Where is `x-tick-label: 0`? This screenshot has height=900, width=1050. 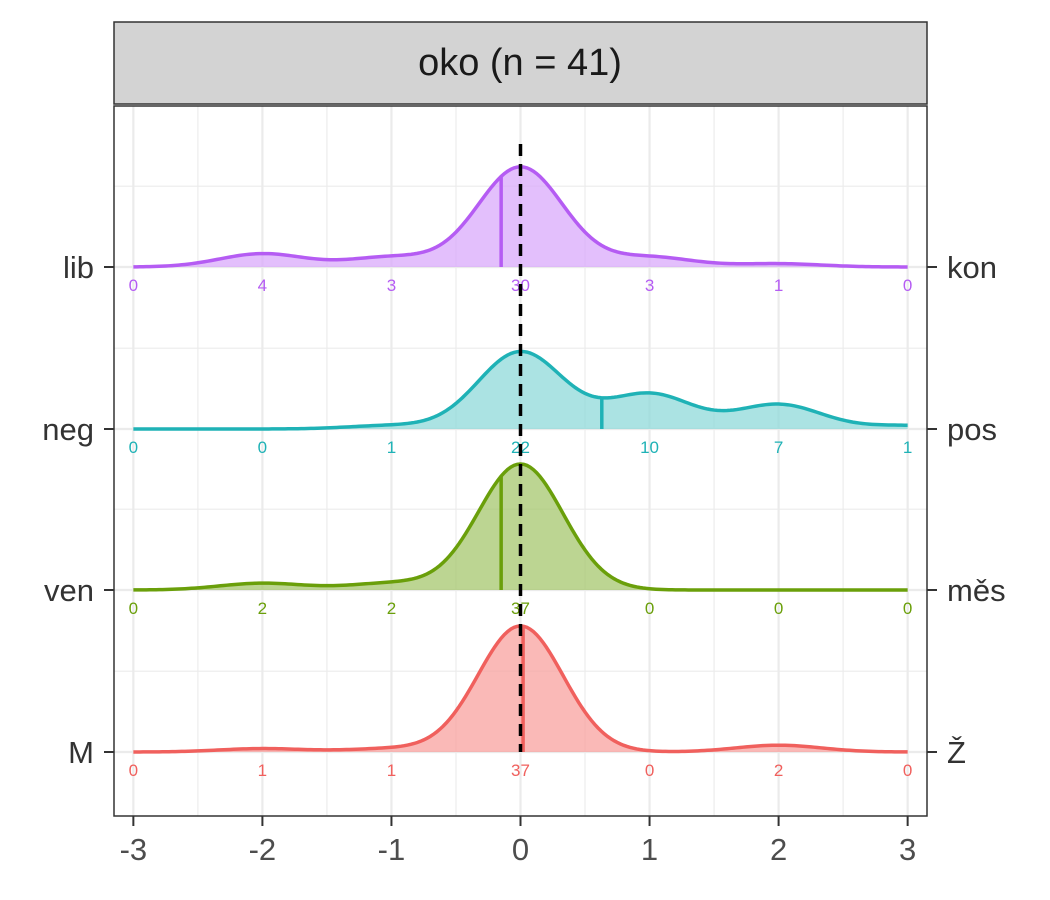
x-tick-label: 0 is located at coordinates (520, 849).